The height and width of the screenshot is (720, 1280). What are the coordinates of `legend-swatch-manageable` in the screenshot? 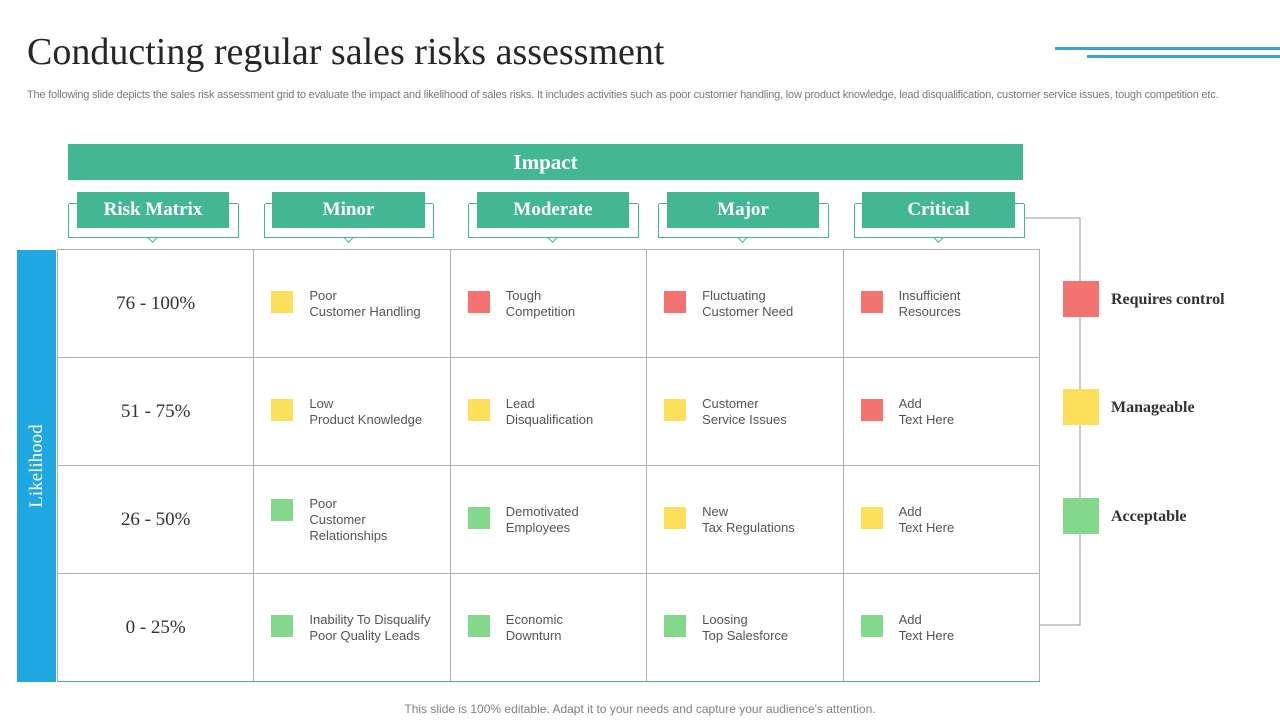 It's located at (1081, 407).